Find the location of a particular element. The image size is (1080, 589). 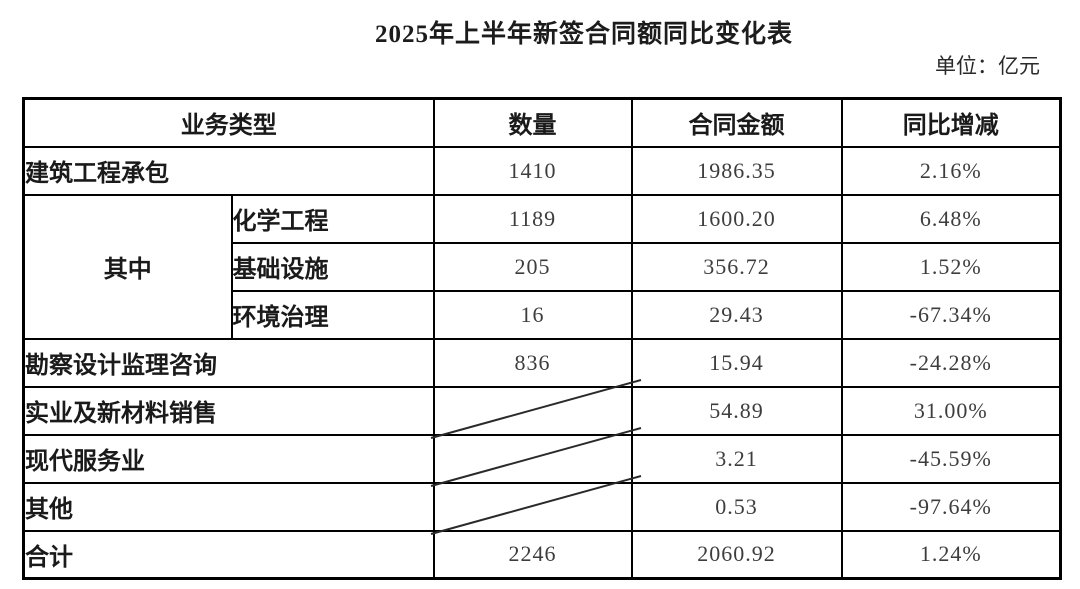

quantity-cell: 205 is located at coordinates (532, 266).